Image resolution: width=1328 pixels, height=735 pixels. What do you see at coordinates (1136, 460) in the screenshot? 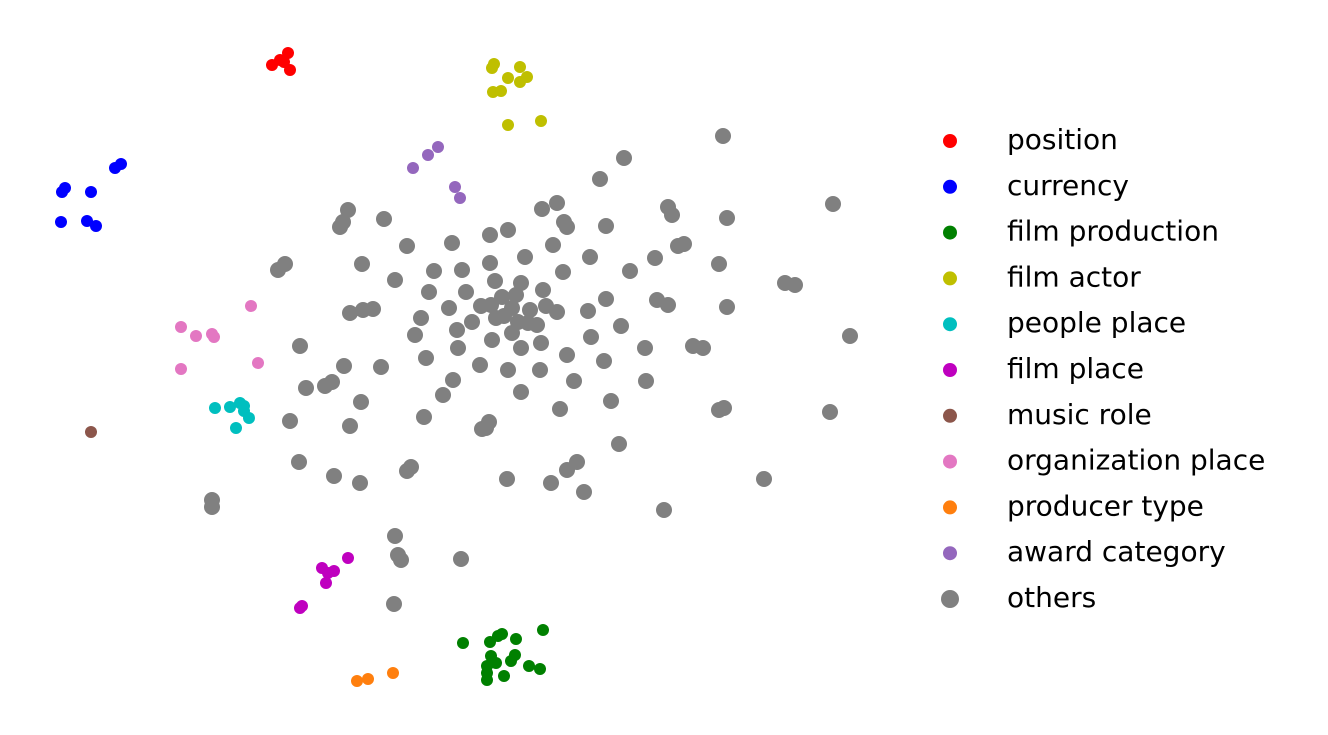
I see `legend-label: organization place` at bounding box center [1136, 460].